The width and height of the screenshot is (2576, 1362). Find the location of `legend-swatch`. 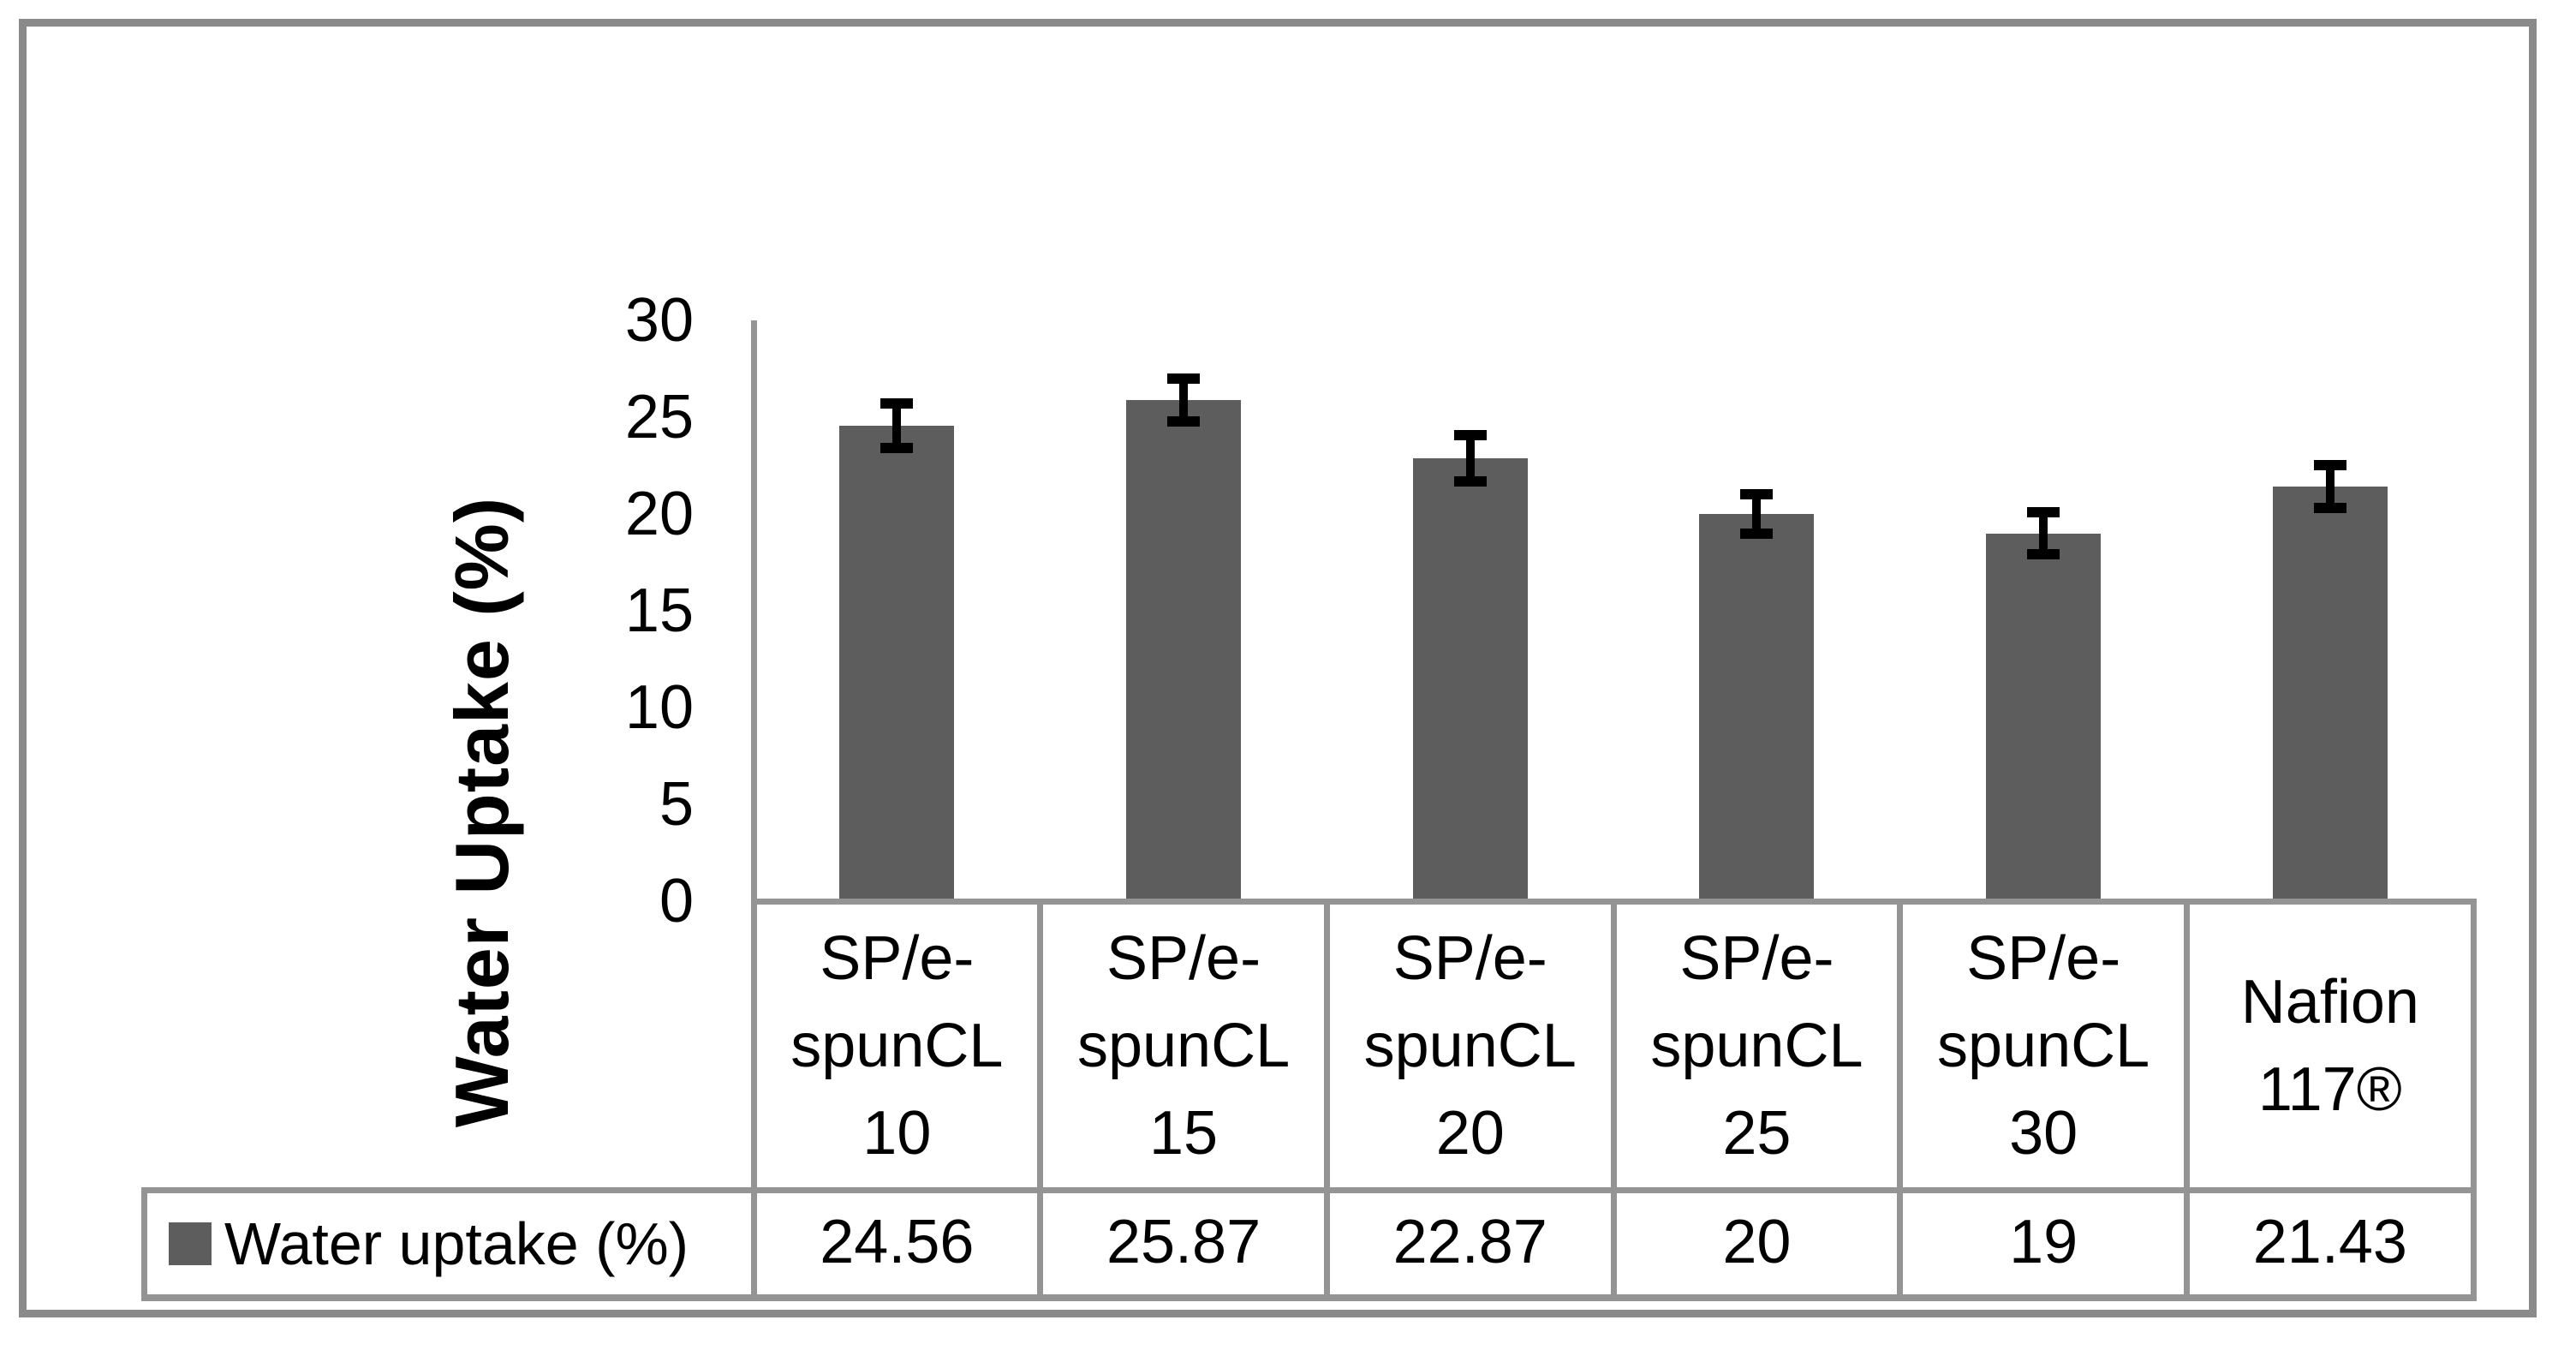

legend-swatch is located at coordinates (191, 1243).